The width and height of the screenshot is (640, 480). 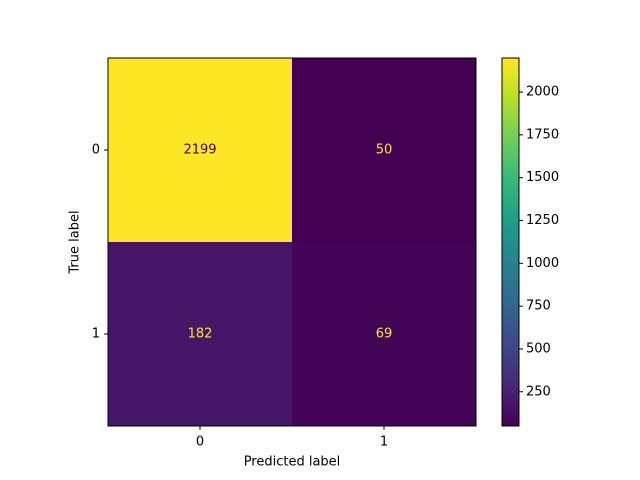 What do you see at coordinates (542, 92) in the screenshot?
I see `colorbar-tick-label: 2000` at bounding box center [542, 92].